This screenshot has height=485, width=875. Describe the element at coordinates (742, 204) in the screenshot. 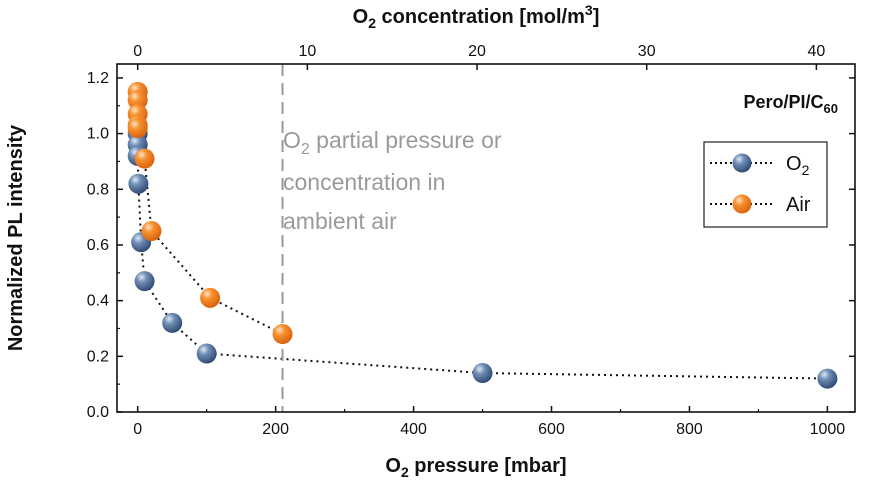

I see `legend-marker-air` at that location.